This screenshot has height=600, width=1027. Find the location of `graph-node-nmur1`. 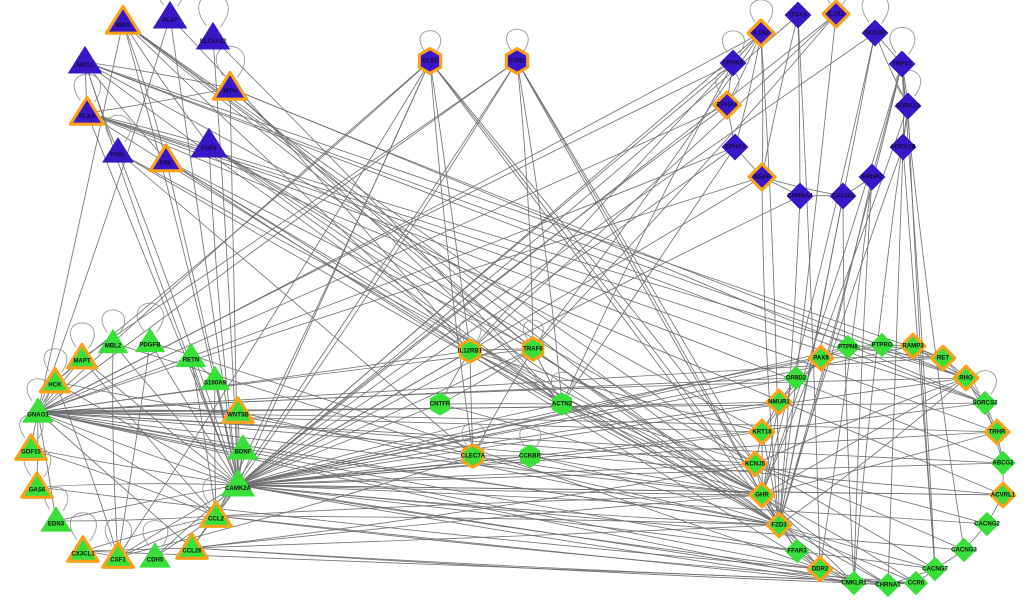

graph-node-nmur1 is located at coordinates (779, 402).